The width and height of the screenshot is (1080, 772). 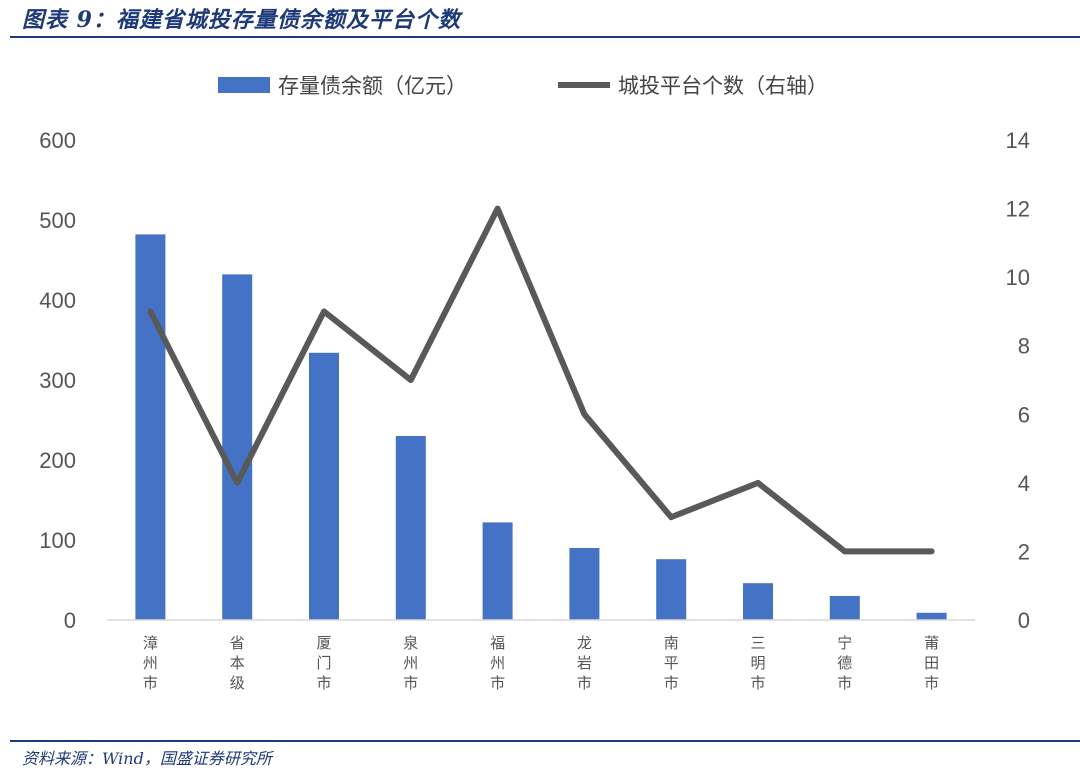 What do you see at coordinates (241, 20) in the screenshot?
I see `figure-title: 图表 9：福建省城投存量债余额及平台个数` at bounding box center [241, 20].